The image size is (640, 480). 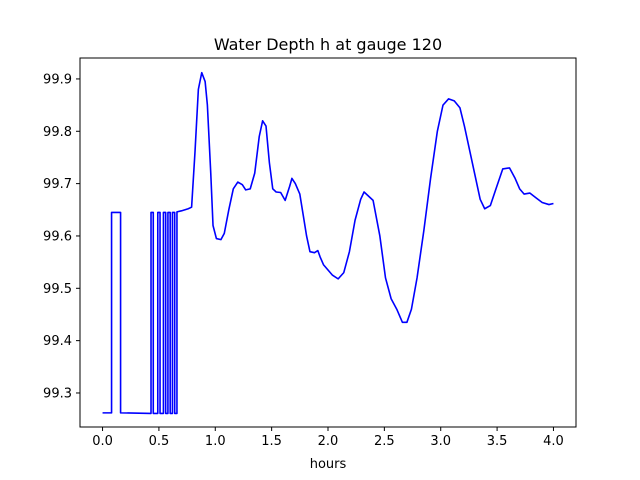 What do you see at coordinates (159, 441) in the screenshot?
I see `x-tick-label: 0.5` at bounding box center [159, 441].